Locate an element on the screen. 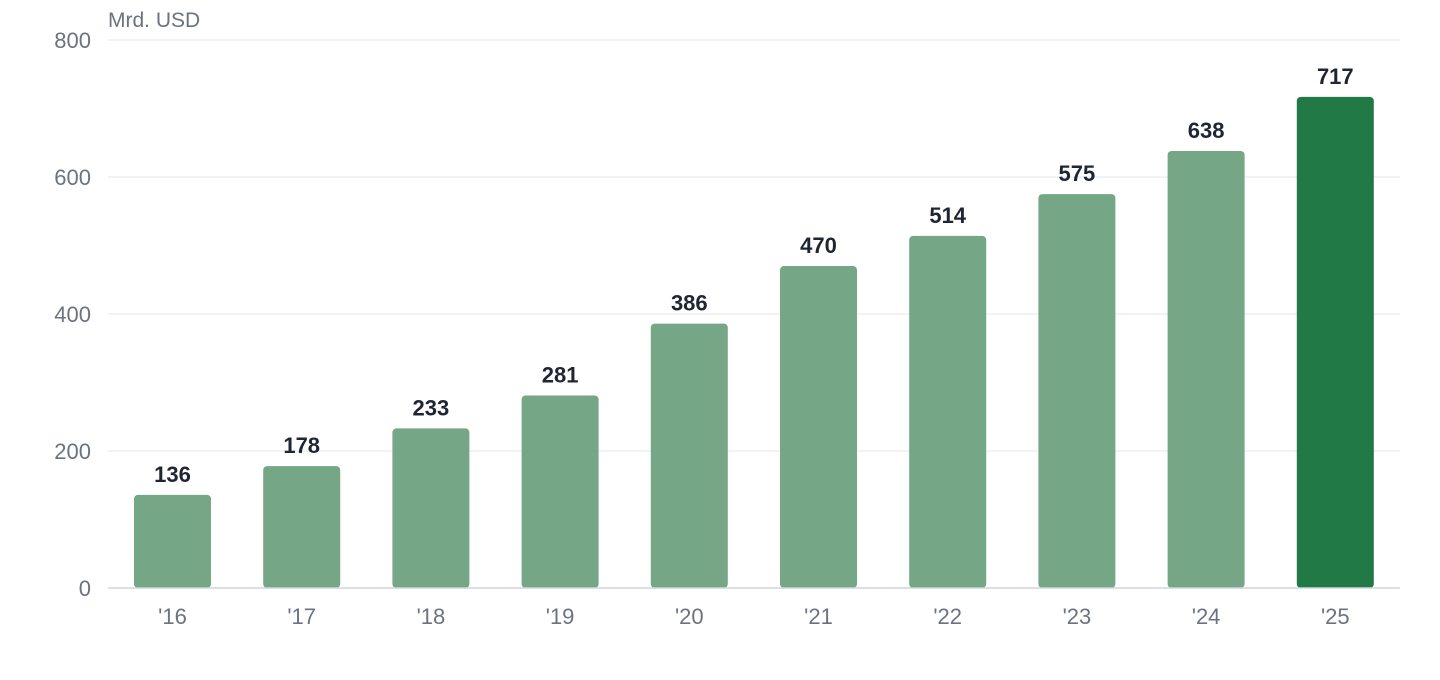 The width and height of the screenshot is (1440, 680). value-label: 386 is located at coordinates (689, 303).